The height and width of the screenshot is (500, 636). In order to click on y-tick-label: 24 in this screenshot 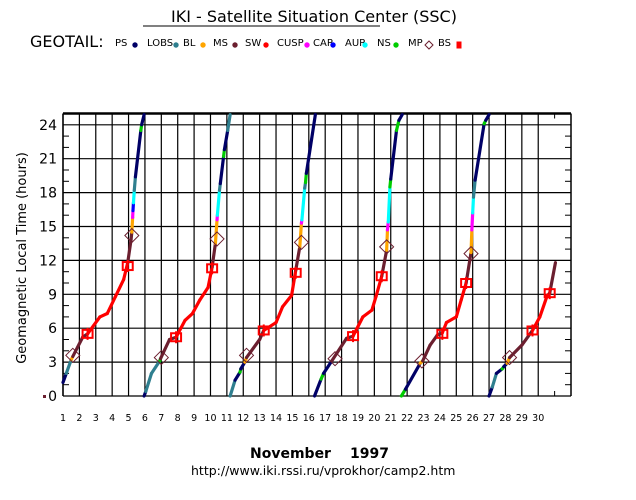, I will do `click(48, 126)`.